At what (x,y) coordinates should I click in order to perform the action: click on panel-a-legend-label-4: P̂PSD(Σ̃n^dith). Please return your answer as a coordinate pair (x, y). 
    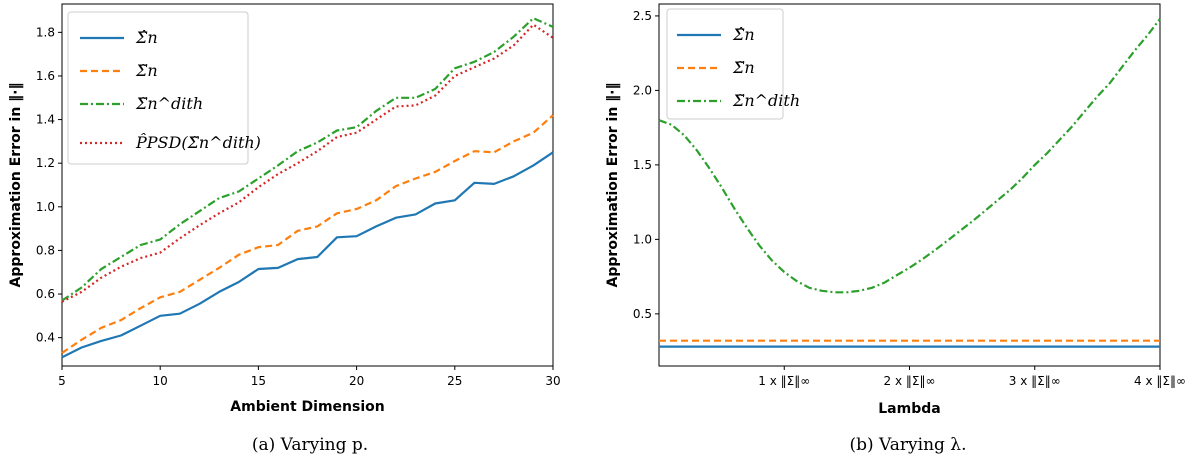
    Looking at the image, I should click on (198, 142).